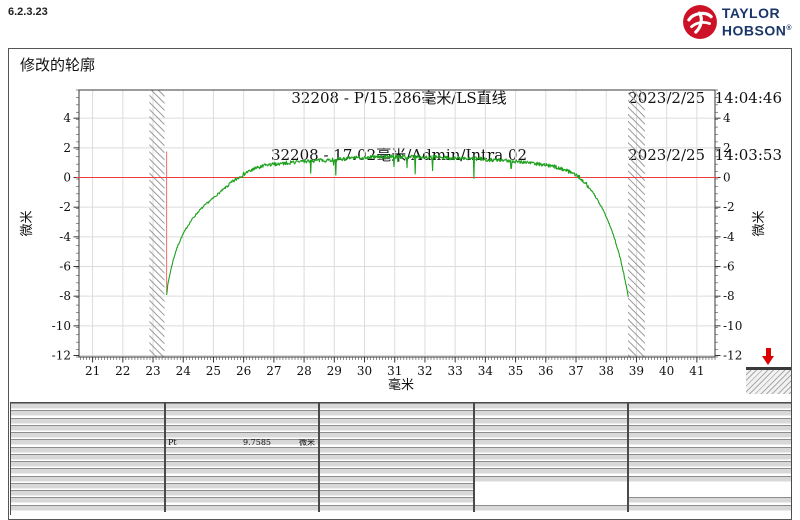 This screenshot has height=520, width=800. What do you see at coordinates (27, 223) in the screenshot?
I see `y-axis-label-left: 微米` at bounding box center [27, 223].